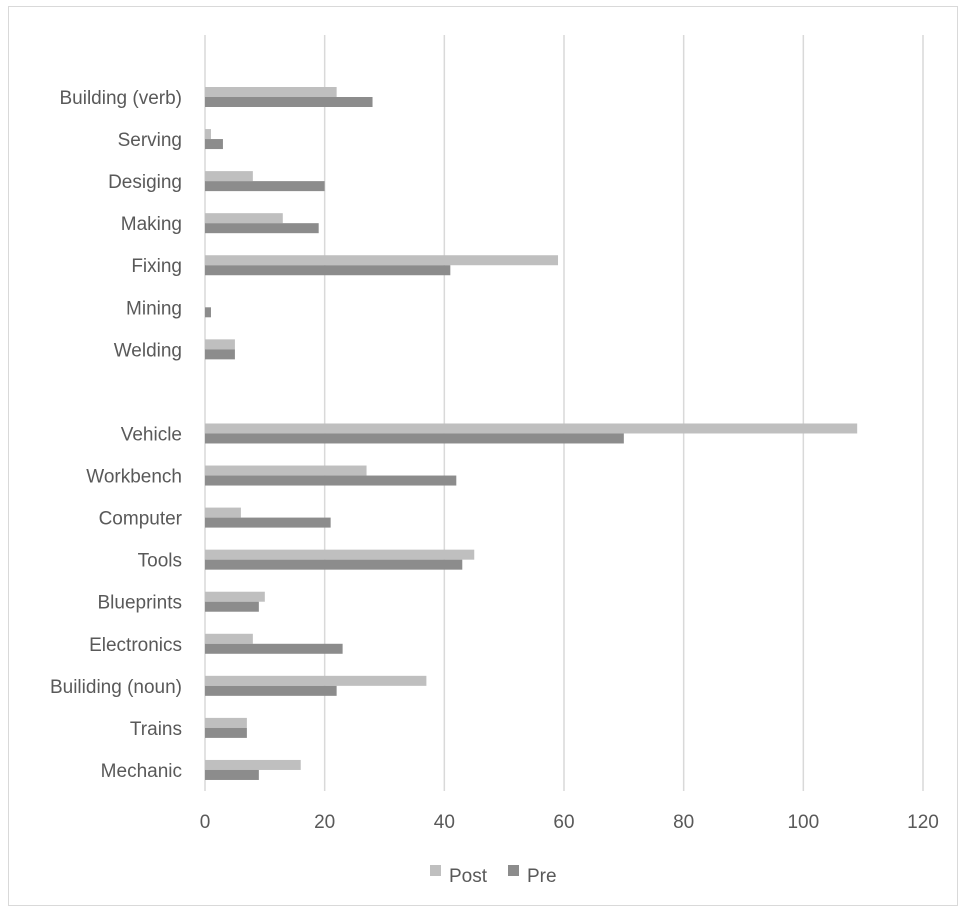  Describe the element at coordinates (151, 224) in the screenshot. I see `category-label: Making` at that location.